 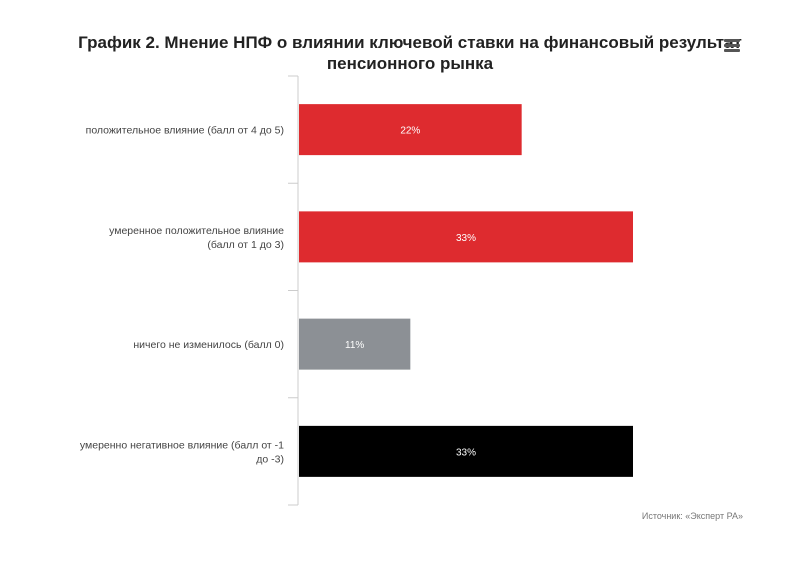 I want to click on category-label-line: (балл от 1 до 3), so click(x=245, y=245).